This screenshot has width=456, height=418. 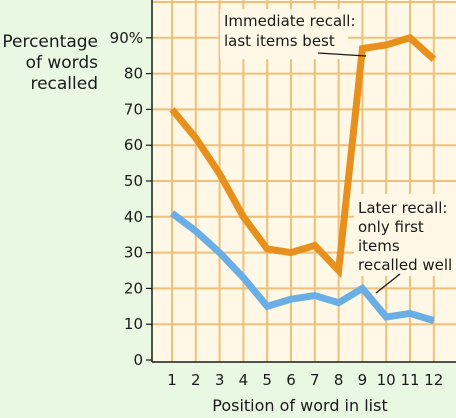 What do you see at coordinates (433, 380) in the screenshot?
I see `x-tick-label: 12` at bounding box center [433, 380].